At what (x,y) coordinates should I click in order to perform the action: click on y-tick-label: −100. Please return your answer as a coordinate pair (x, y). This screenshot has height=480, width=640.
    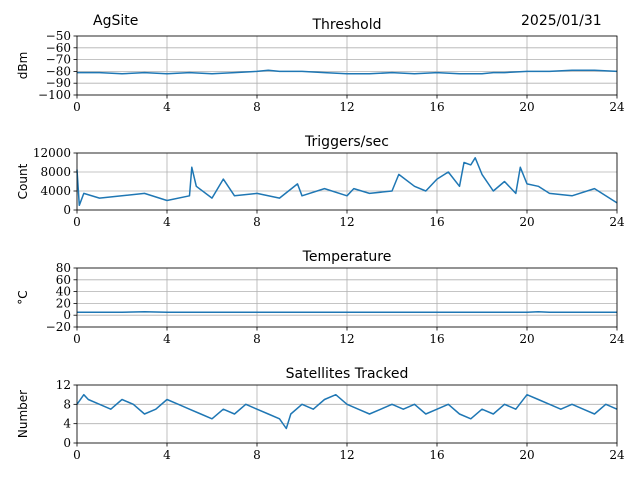
    Looking at the image, I should click on (54, 95).